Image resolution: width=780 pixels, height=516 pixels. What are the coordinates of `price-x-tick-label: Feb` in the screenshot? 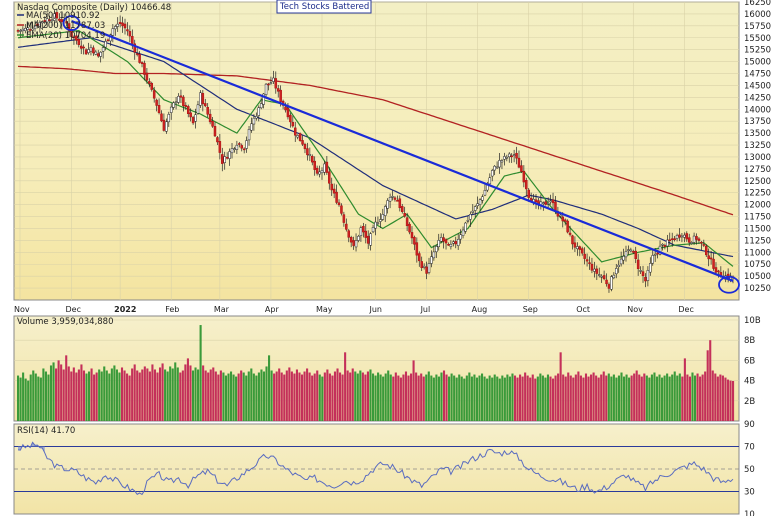 It's located at (172, 309).